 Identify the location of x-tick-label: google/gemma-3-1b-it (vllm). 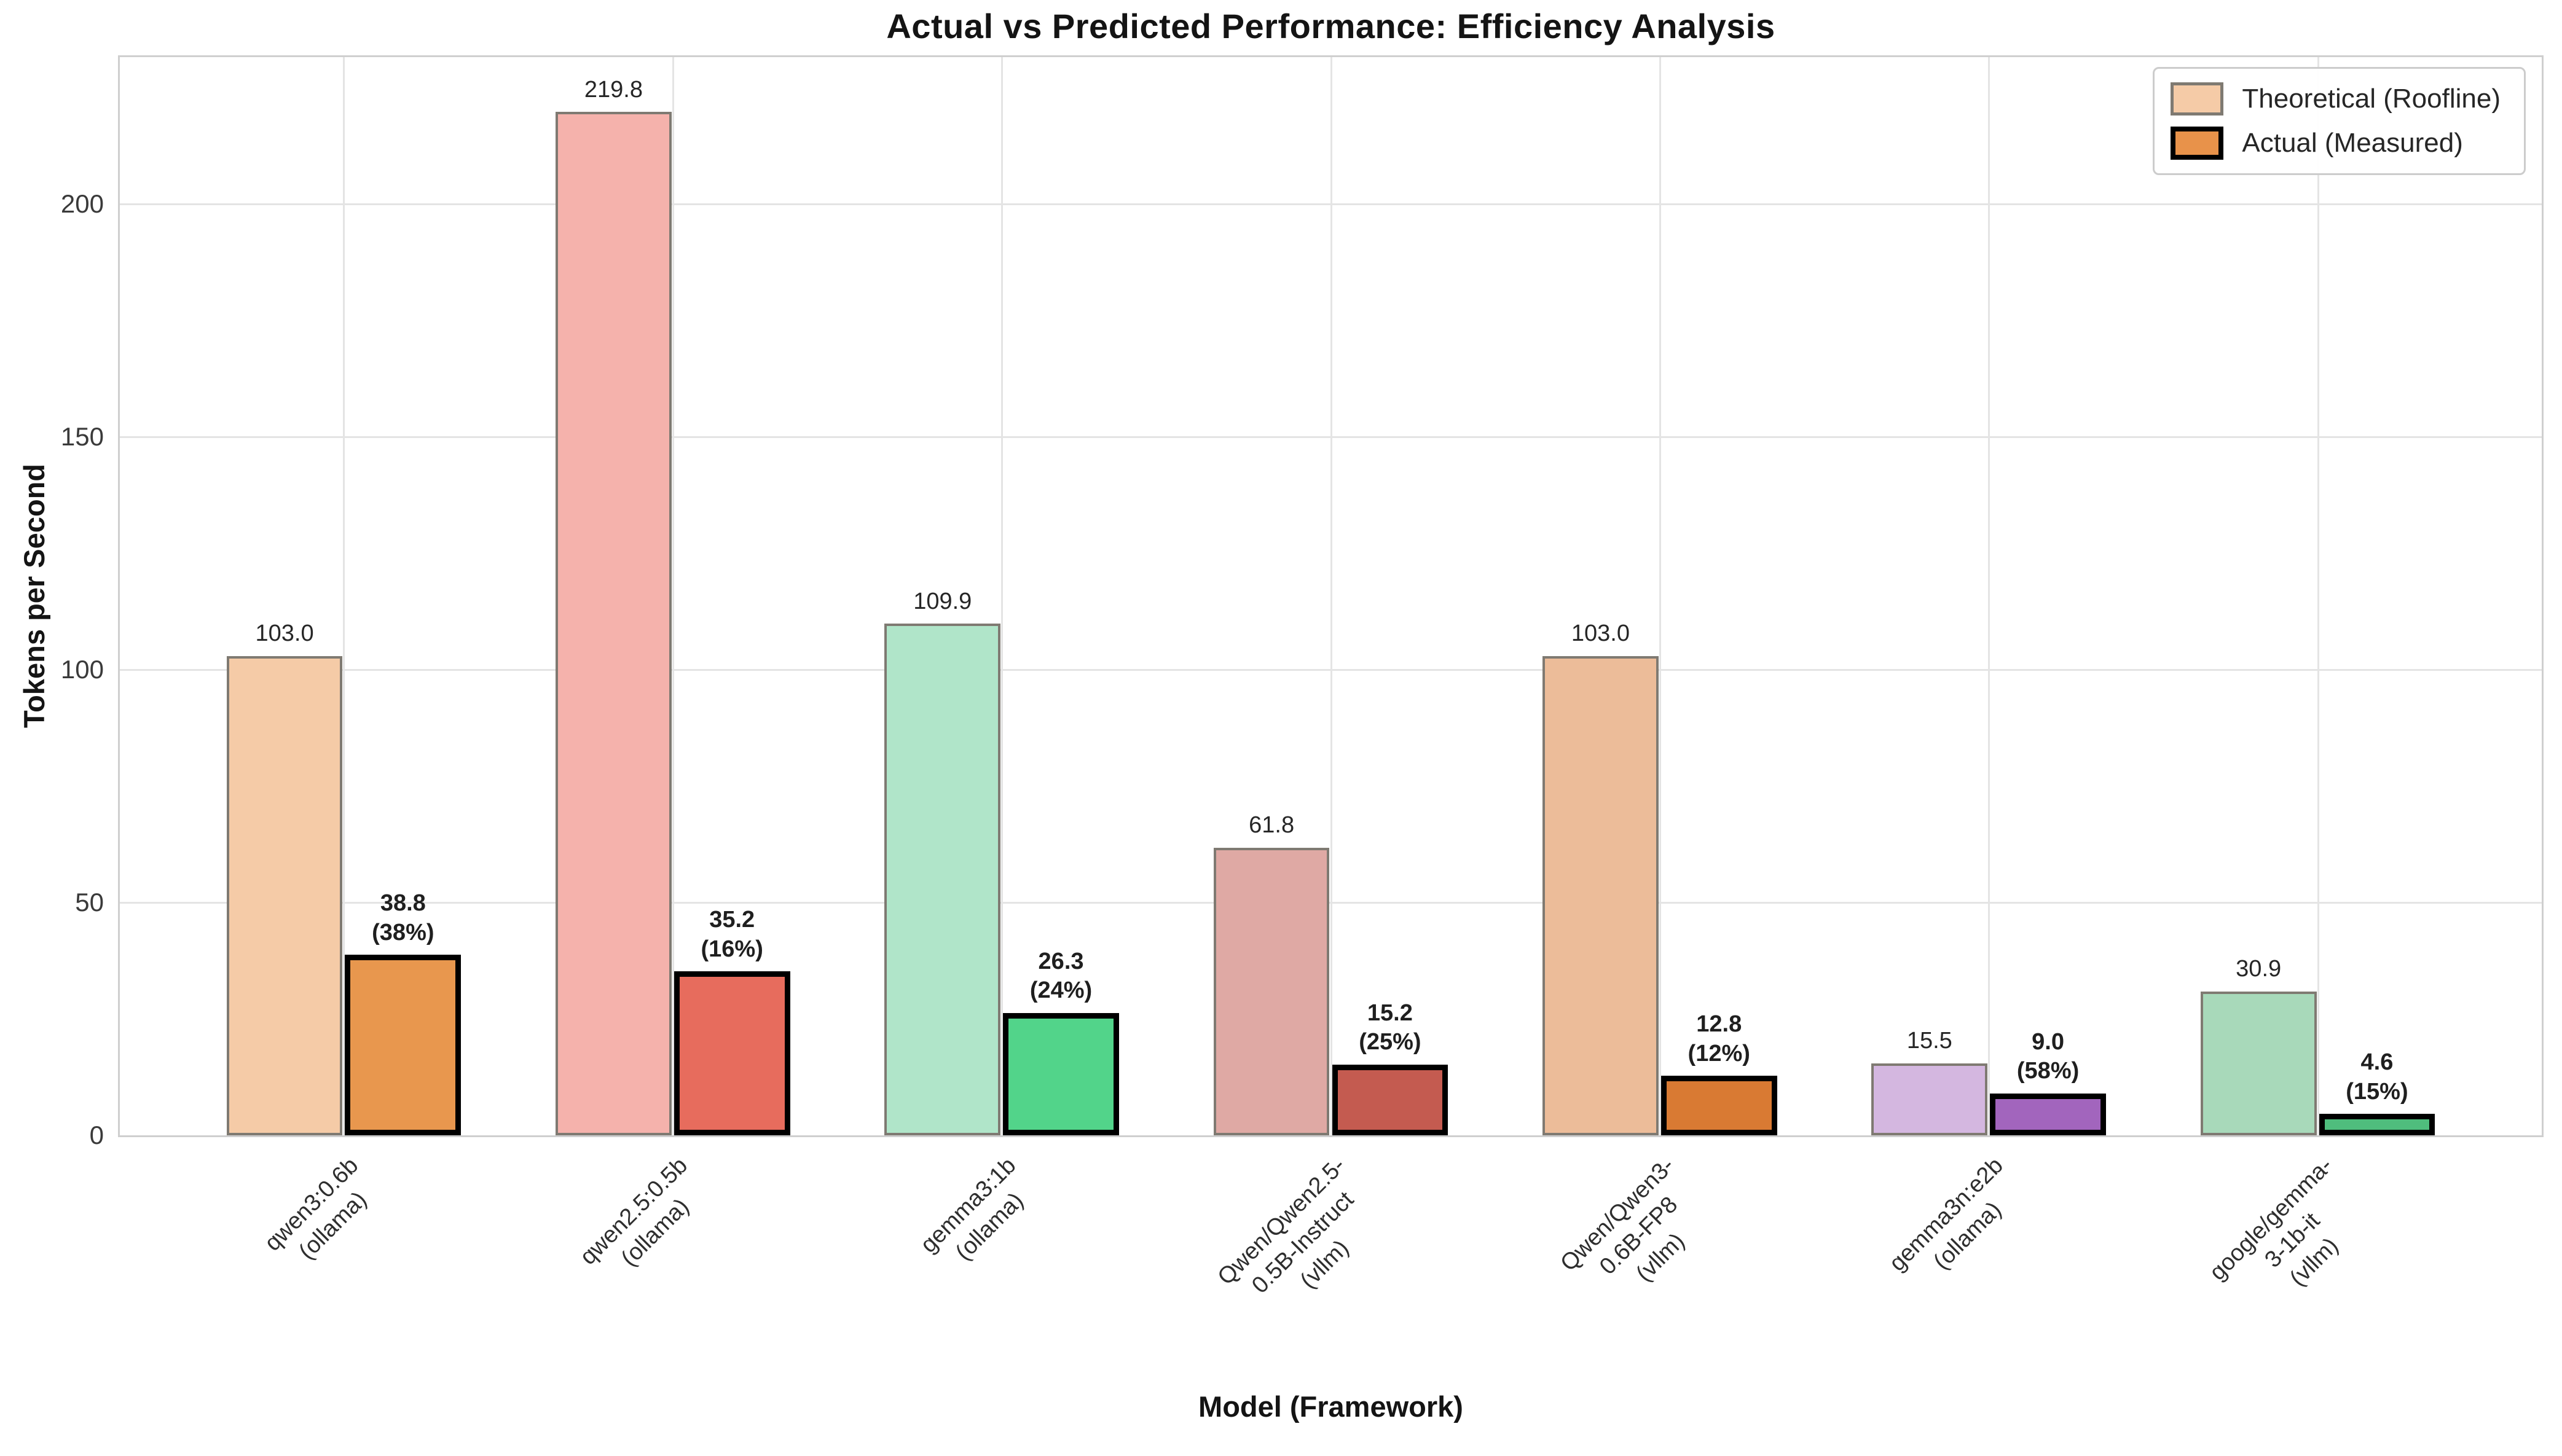
(2273, 1222).